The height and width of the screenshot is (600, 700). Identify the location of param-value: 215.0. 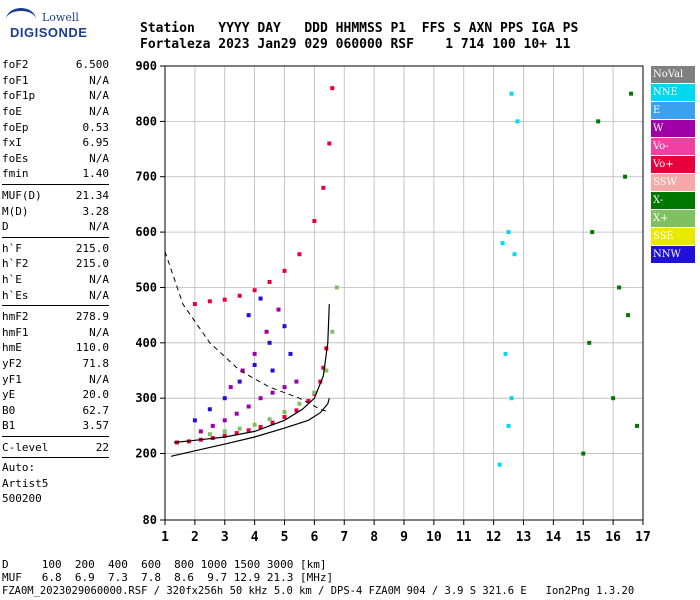
(92, 248).